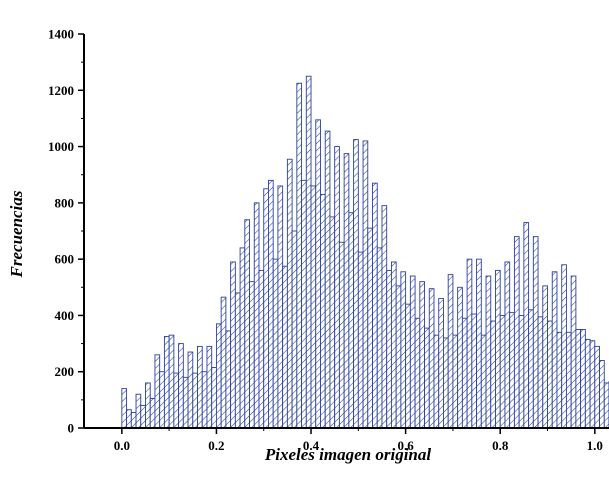 The image size is (609, 493). Describe the element at coordinates (65, 371) in the screenshot. I see `y-tick-label: 200` at that location.